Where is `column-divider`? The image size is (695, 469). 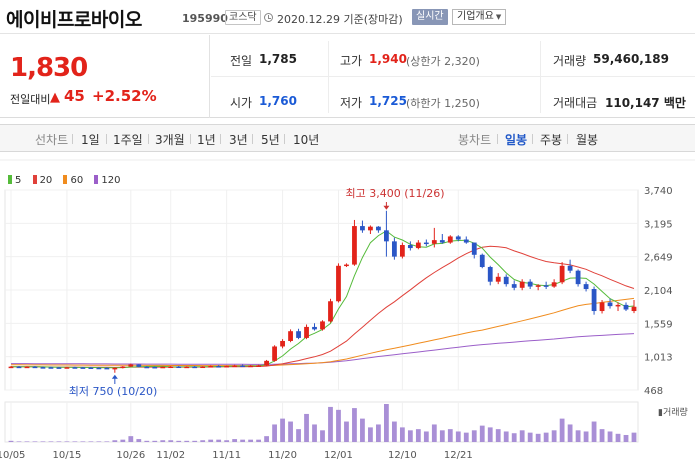
column-divider is located at coordinates (540, 77).